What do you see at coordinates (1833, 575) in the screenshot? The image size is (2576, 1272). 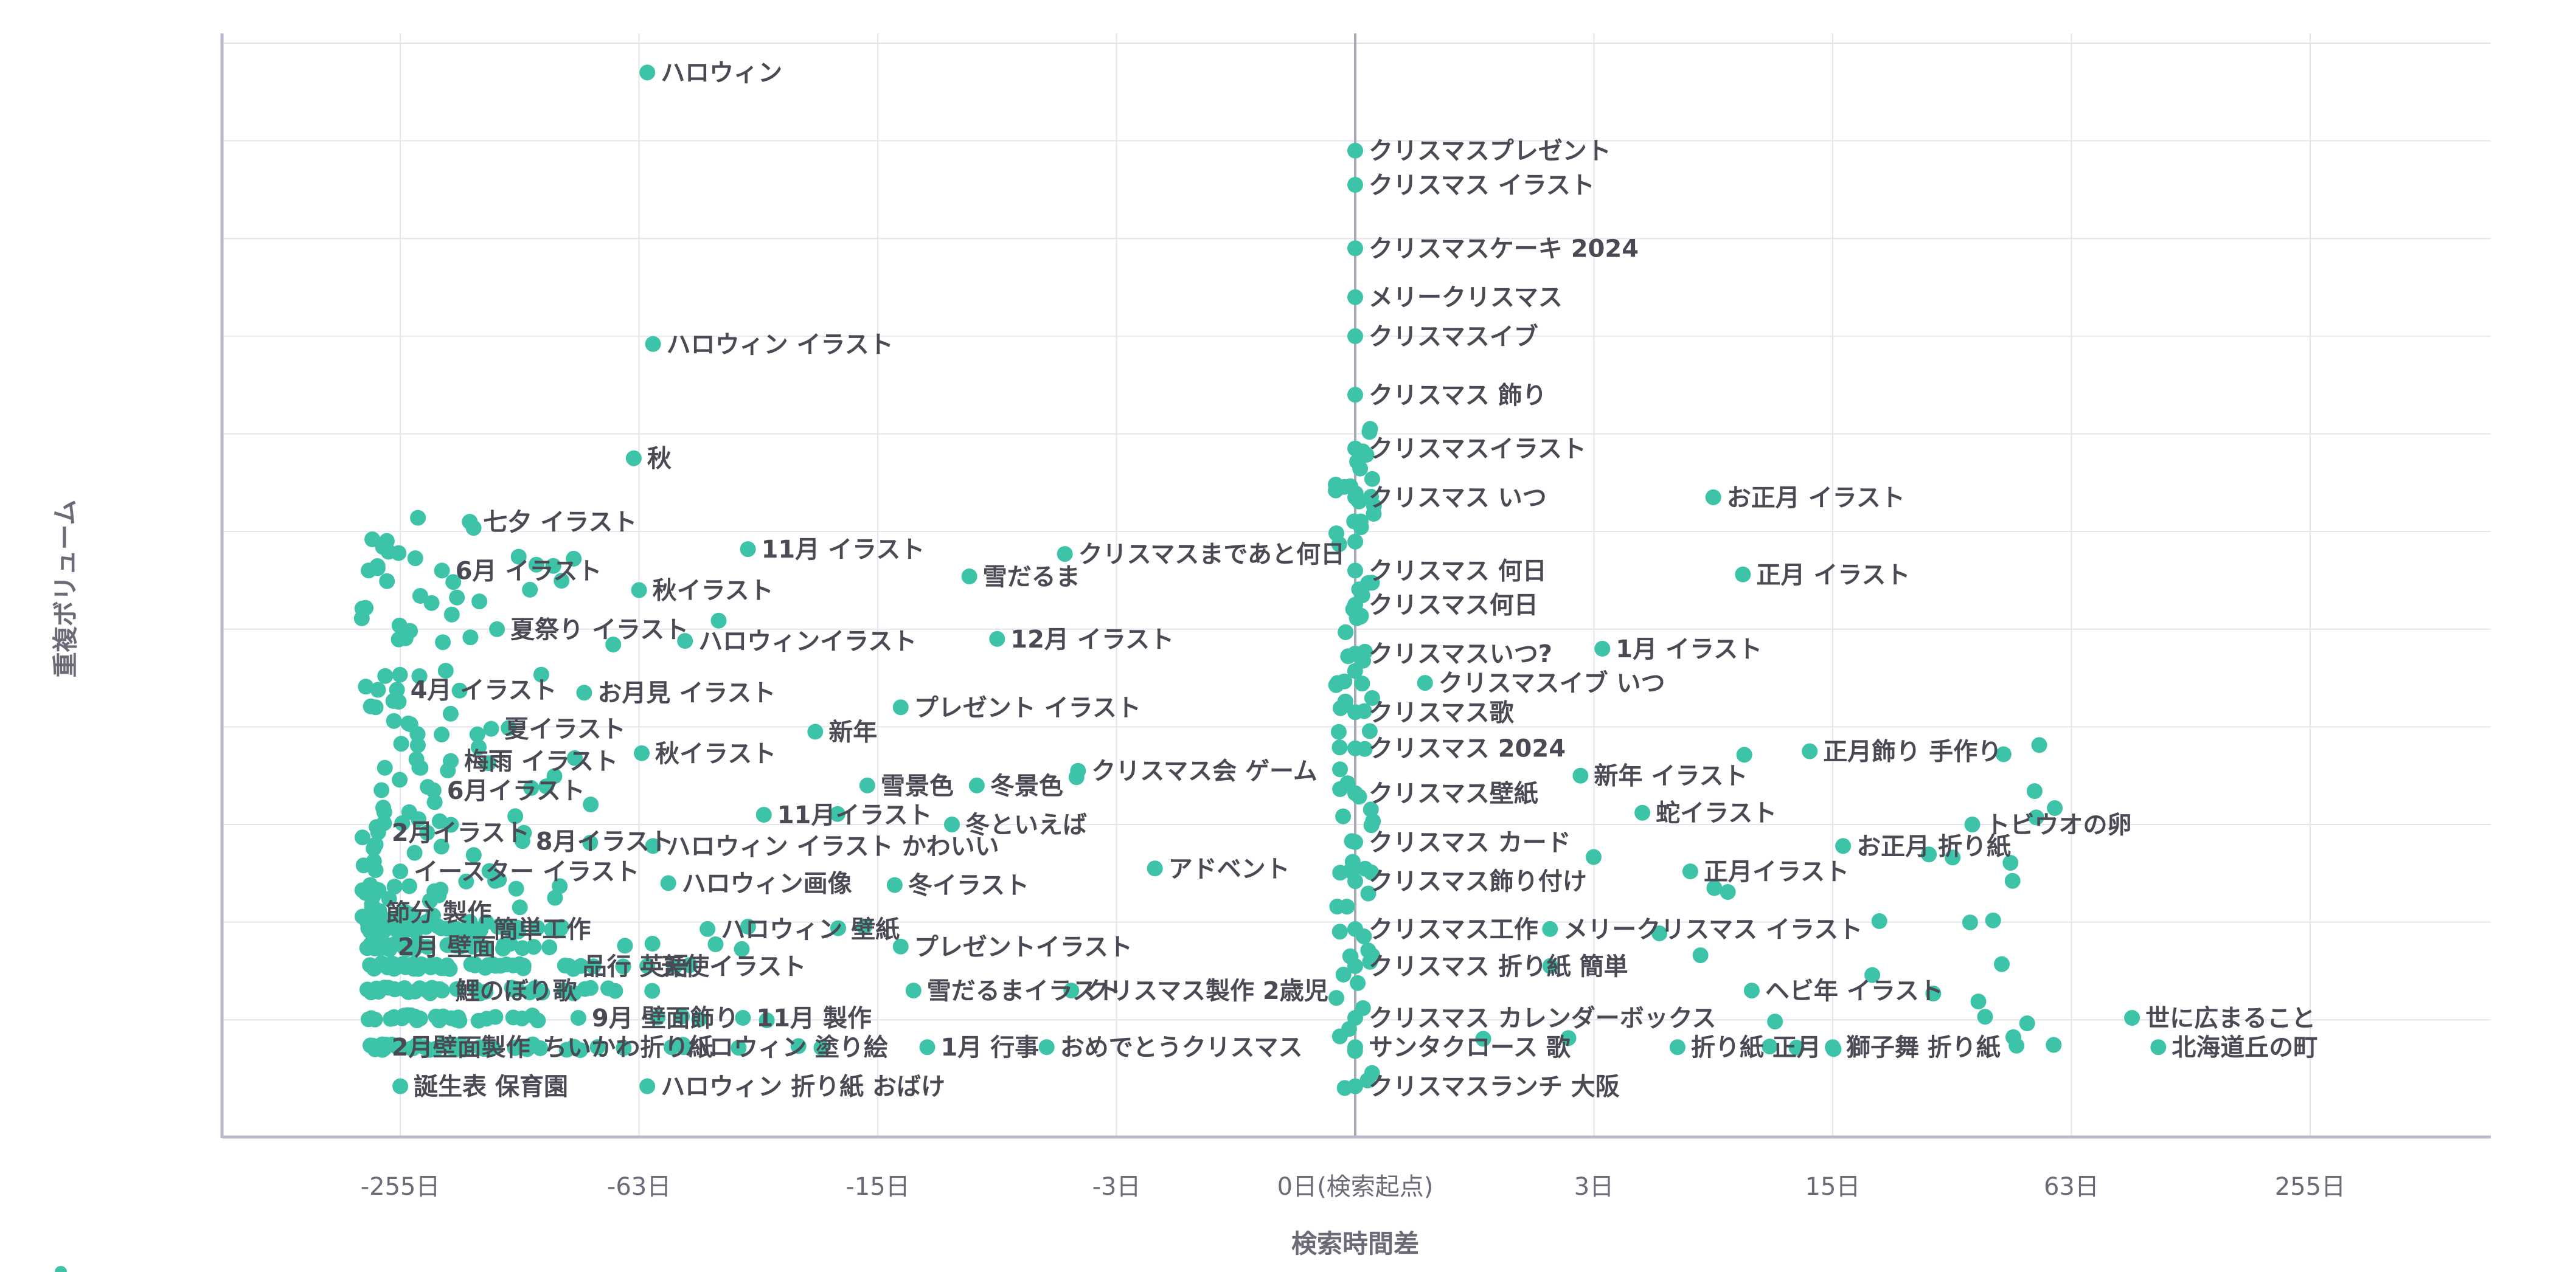 I see `point-label: 正月 イラスト` at bounding box center [1833, 575].